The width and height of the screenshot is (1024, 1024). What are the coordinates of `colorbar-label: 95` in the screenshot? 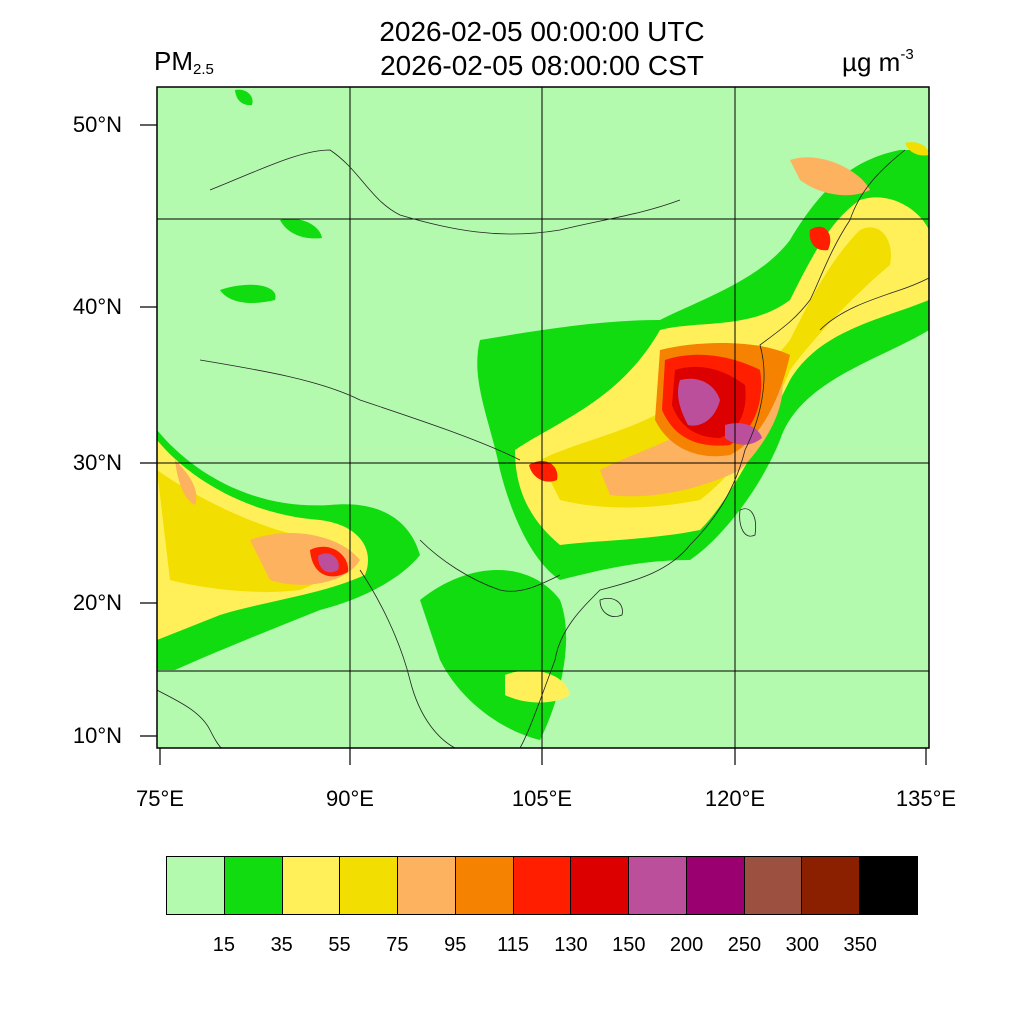 It's located at (455, 945).